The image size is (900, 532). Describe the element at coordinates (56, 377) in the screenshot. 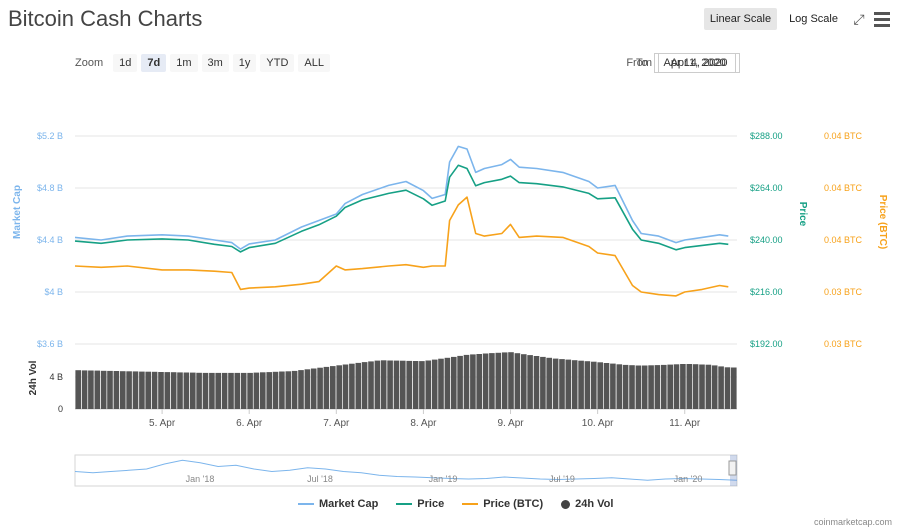

I see `volume-tick-label: 4 B` at that location.